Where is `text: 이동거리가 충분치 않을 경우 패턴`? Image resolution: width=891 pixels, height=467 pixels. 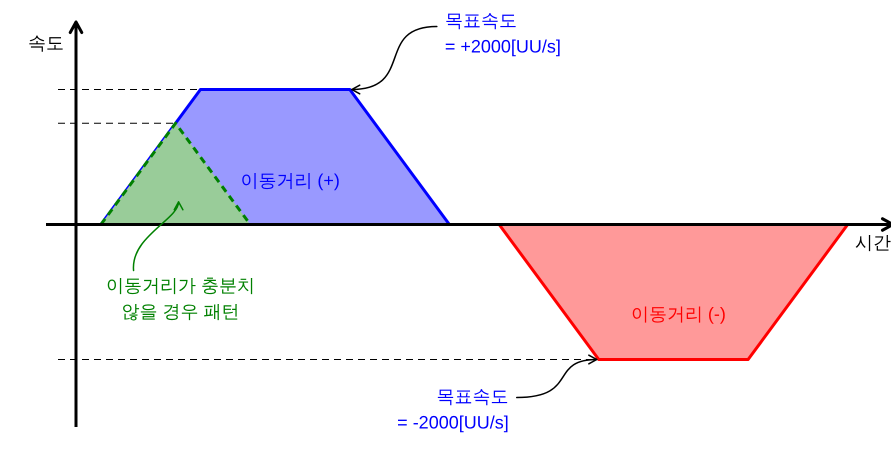
text: 이동거리가 충분치 않을 경우 패턴 is located at coordinates (181, 298).